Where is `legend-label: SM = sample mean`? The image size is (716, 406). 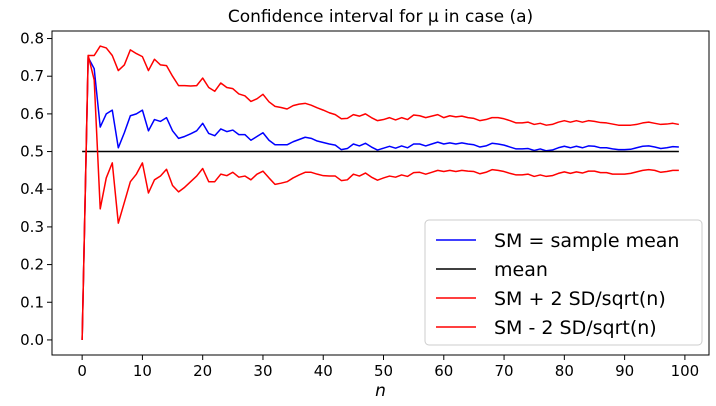 legend-label: SM = sample mean is located at coordinates (586, 241).